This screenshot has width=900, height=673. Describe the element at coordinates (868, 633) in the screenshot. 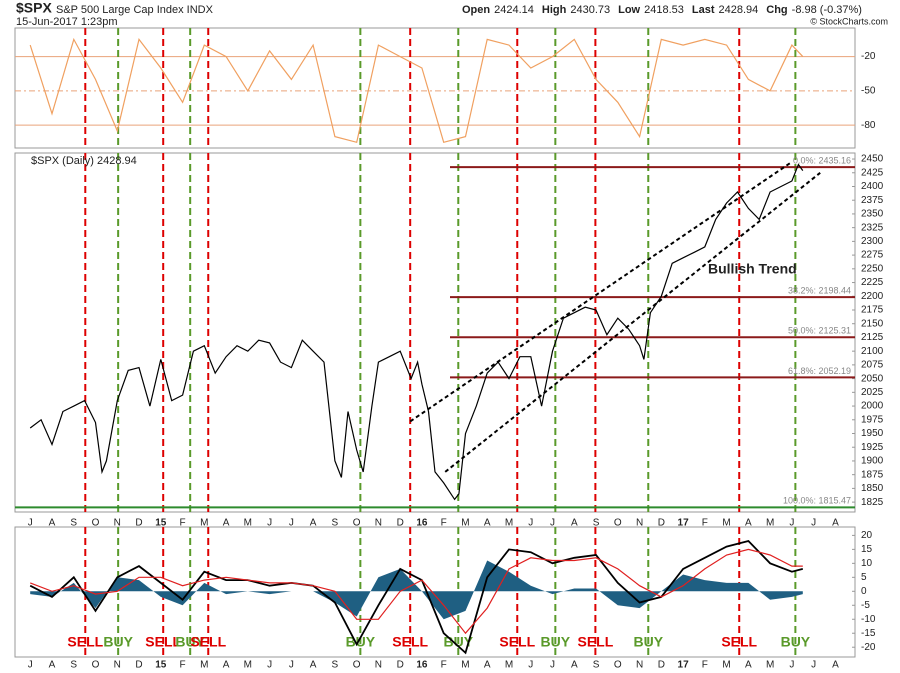

I see `y-tick-label: -15` at that location.